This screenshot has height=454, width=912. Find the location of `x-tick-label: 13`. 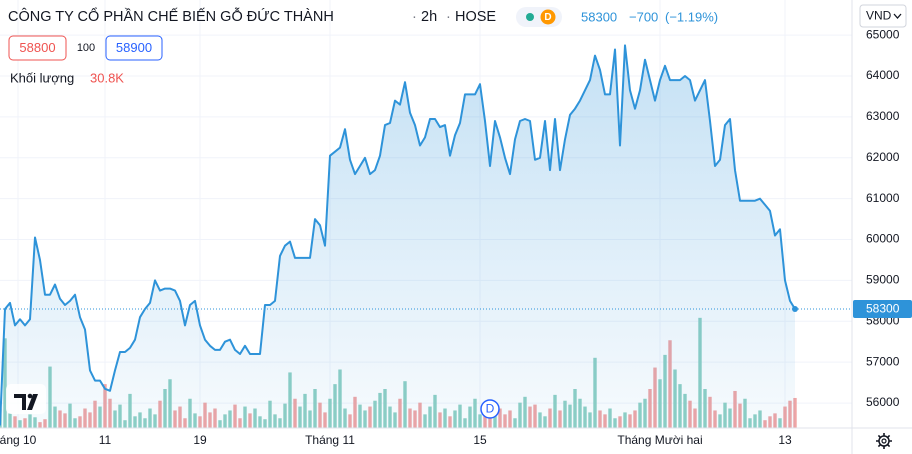

x-tick-label: 13 is located at coordinates (785, 440).